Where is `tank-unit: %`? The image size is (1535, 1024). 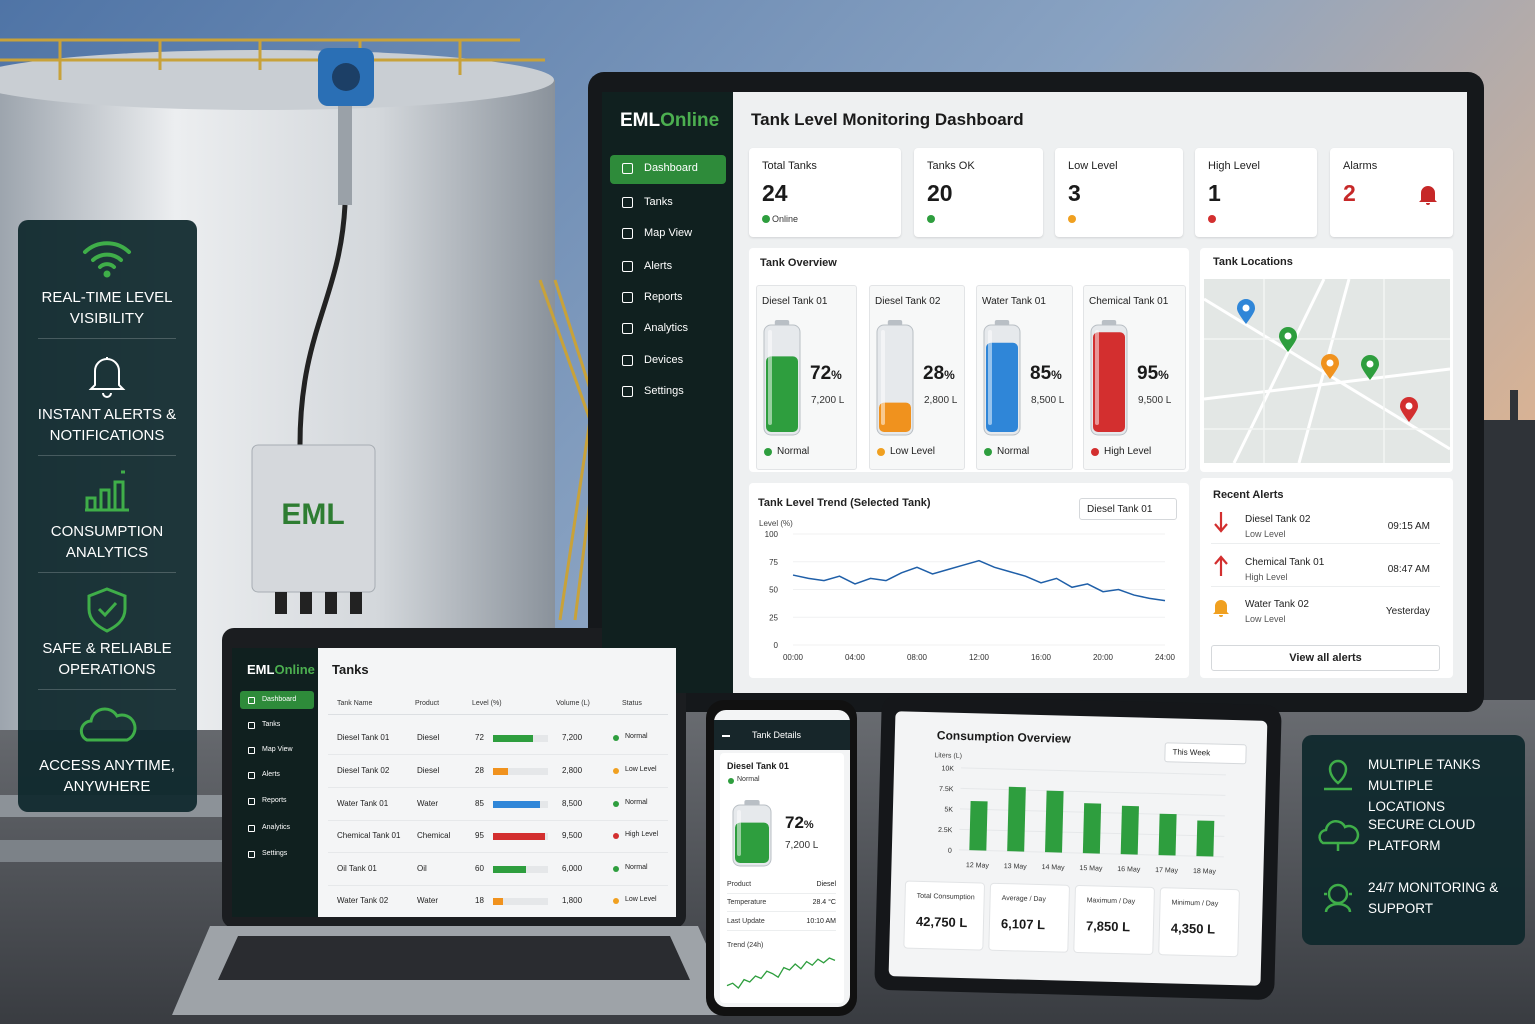 tank-unit: % is located at coordinates (836, 375).